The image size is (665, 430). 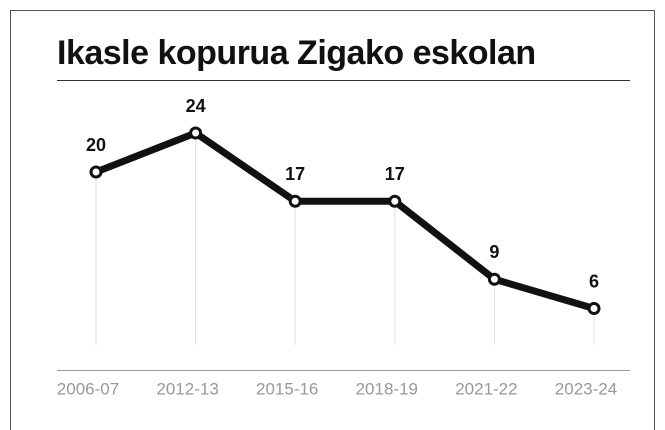 I want to click on x-tick-label: 2023-24, so click(x=586, y=388).